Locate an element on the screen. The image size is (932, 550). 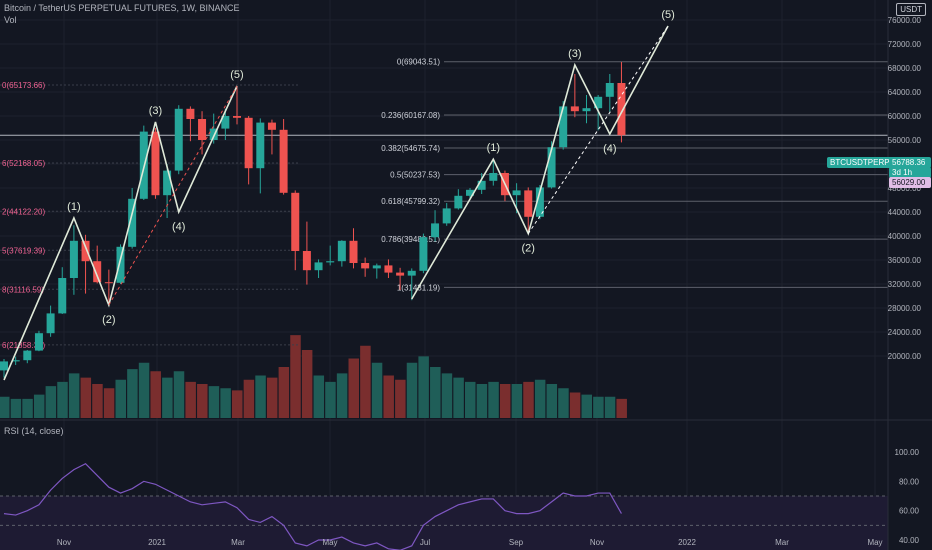
time-tick-label: May is located at coordinates (329, 542).